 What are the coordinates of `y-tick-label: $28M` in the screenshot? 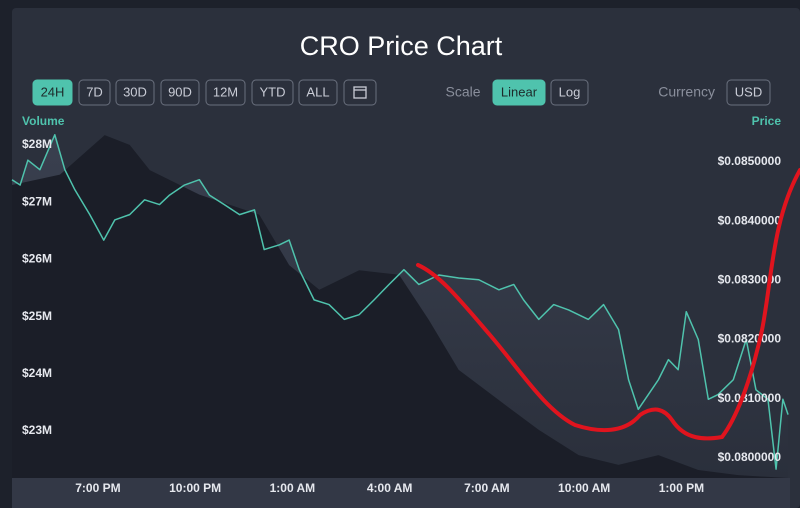 It's located at (37, 144).